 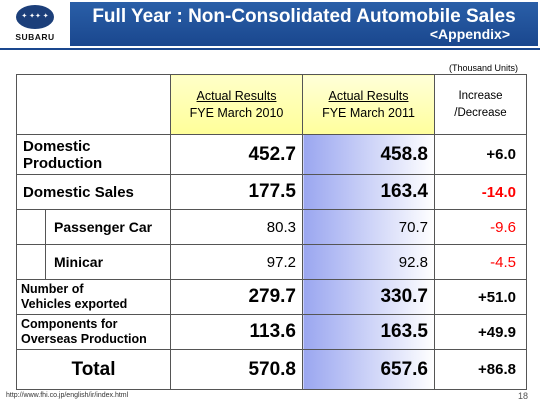 I want to click on fy2010-value: 452.7, so click(x=236, y=154).